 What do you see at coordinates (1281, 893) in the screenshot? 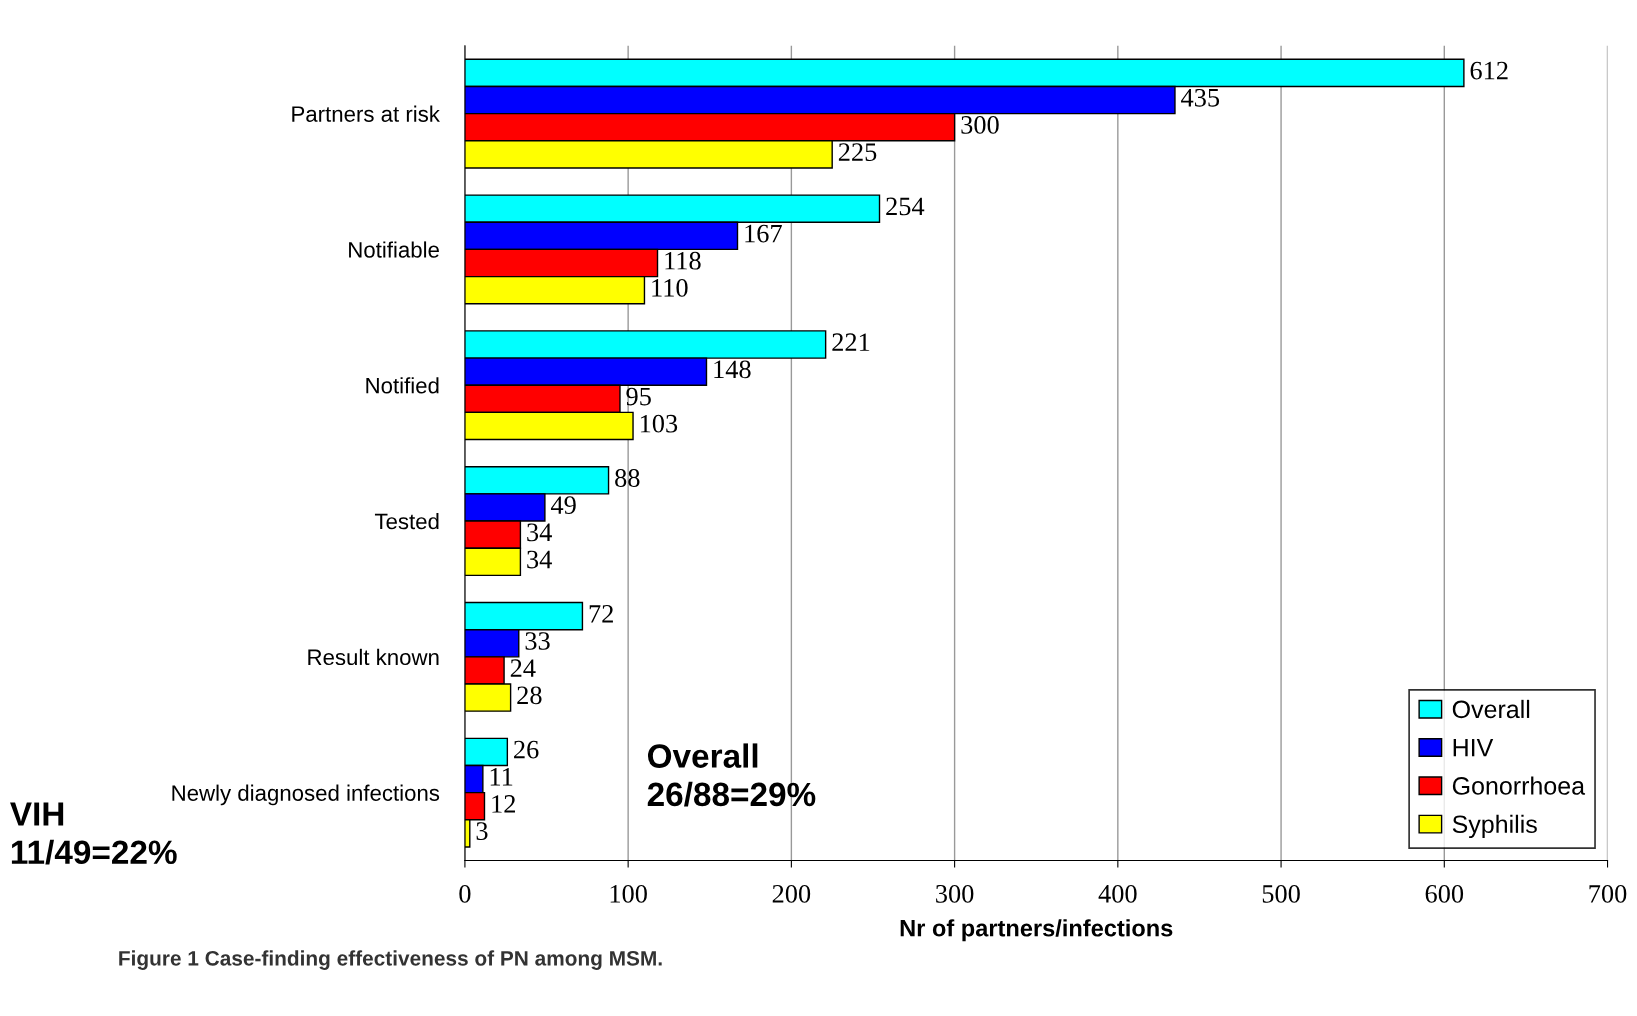
I see `x-tick-label: 500` at bounding box center [1281, 893].